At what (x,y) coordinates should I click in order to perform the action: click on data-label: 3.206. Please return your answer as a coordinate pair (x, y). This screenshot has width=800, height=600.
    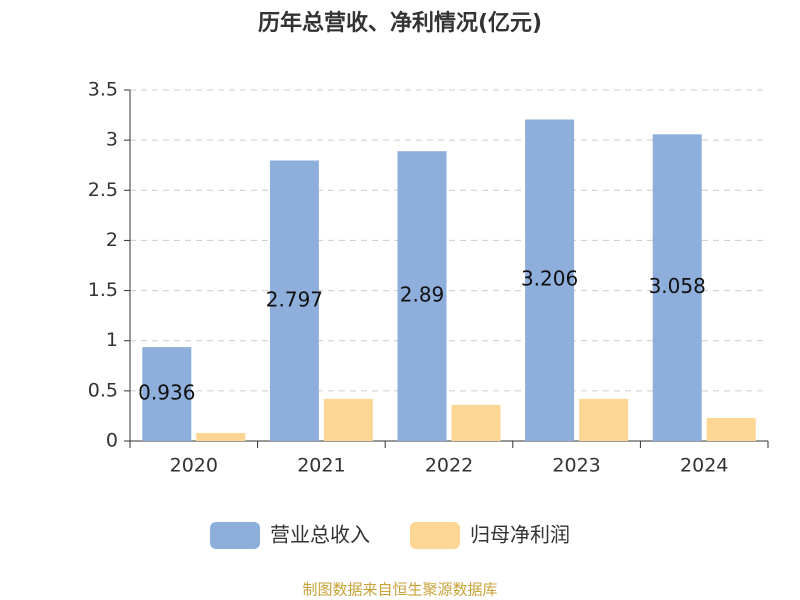
    Looking at the image, I should click on (549, 279).